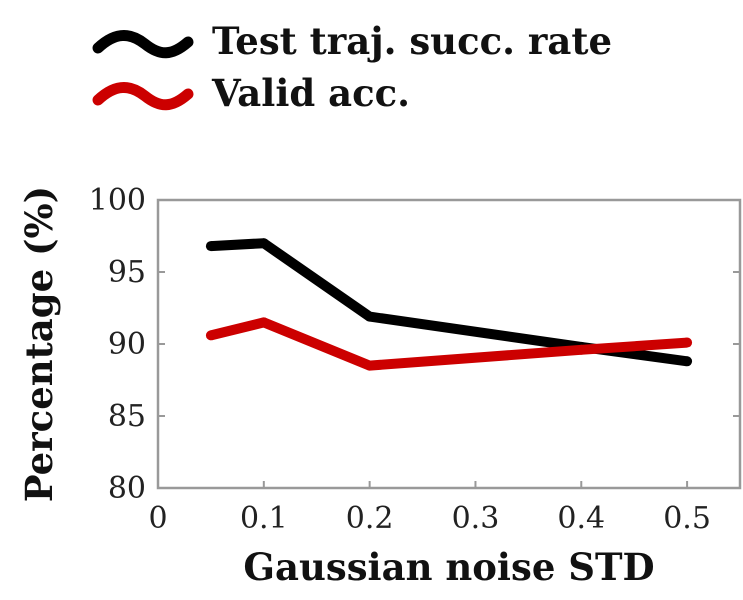 This screenshot has height=600, width=743. Describe the element at coordinates (476, 518) in the screenshot. I see `x-tick-label: 0.3` at that location.